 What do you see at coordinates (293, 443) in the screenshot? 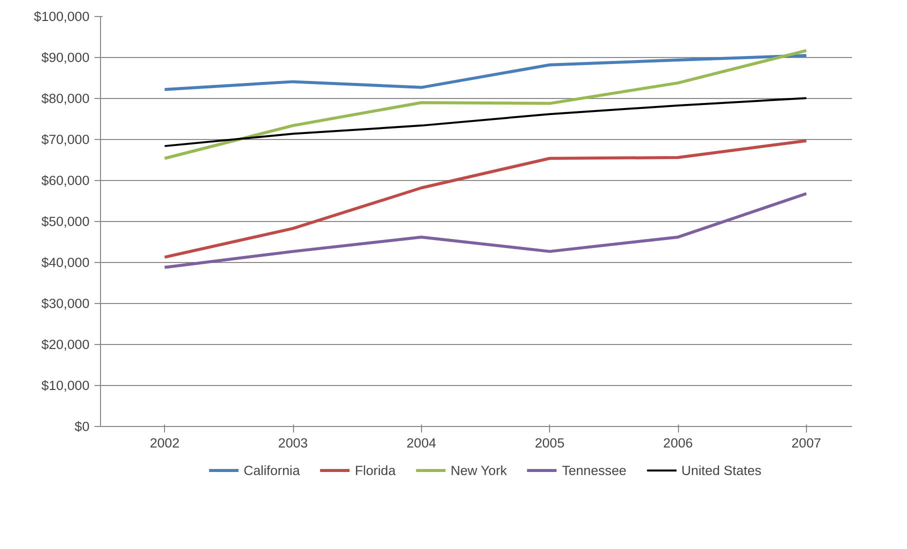
I see `x-tick-label: 2003` at bounding box center [293, 443].